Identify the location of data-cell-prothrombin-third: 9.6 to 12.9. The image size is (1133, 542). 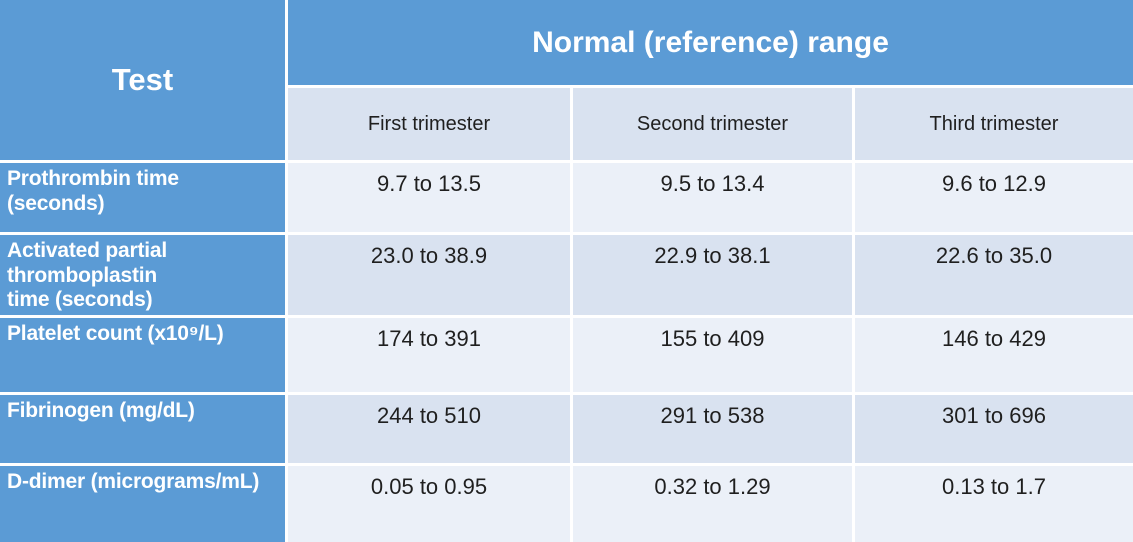
(994, 197).